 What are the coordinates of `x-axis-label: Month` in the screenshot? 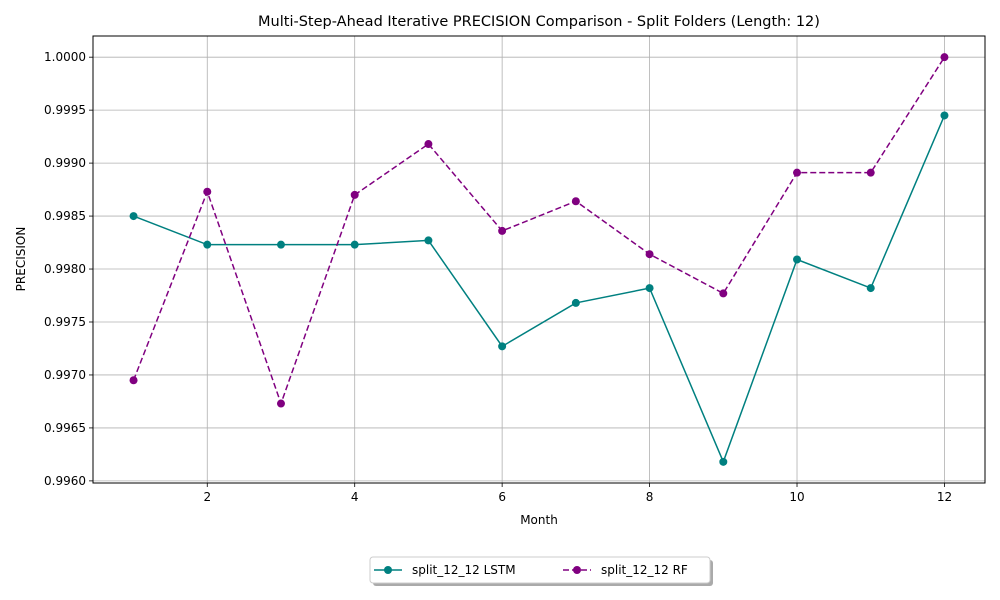 It's located at (539, 520).